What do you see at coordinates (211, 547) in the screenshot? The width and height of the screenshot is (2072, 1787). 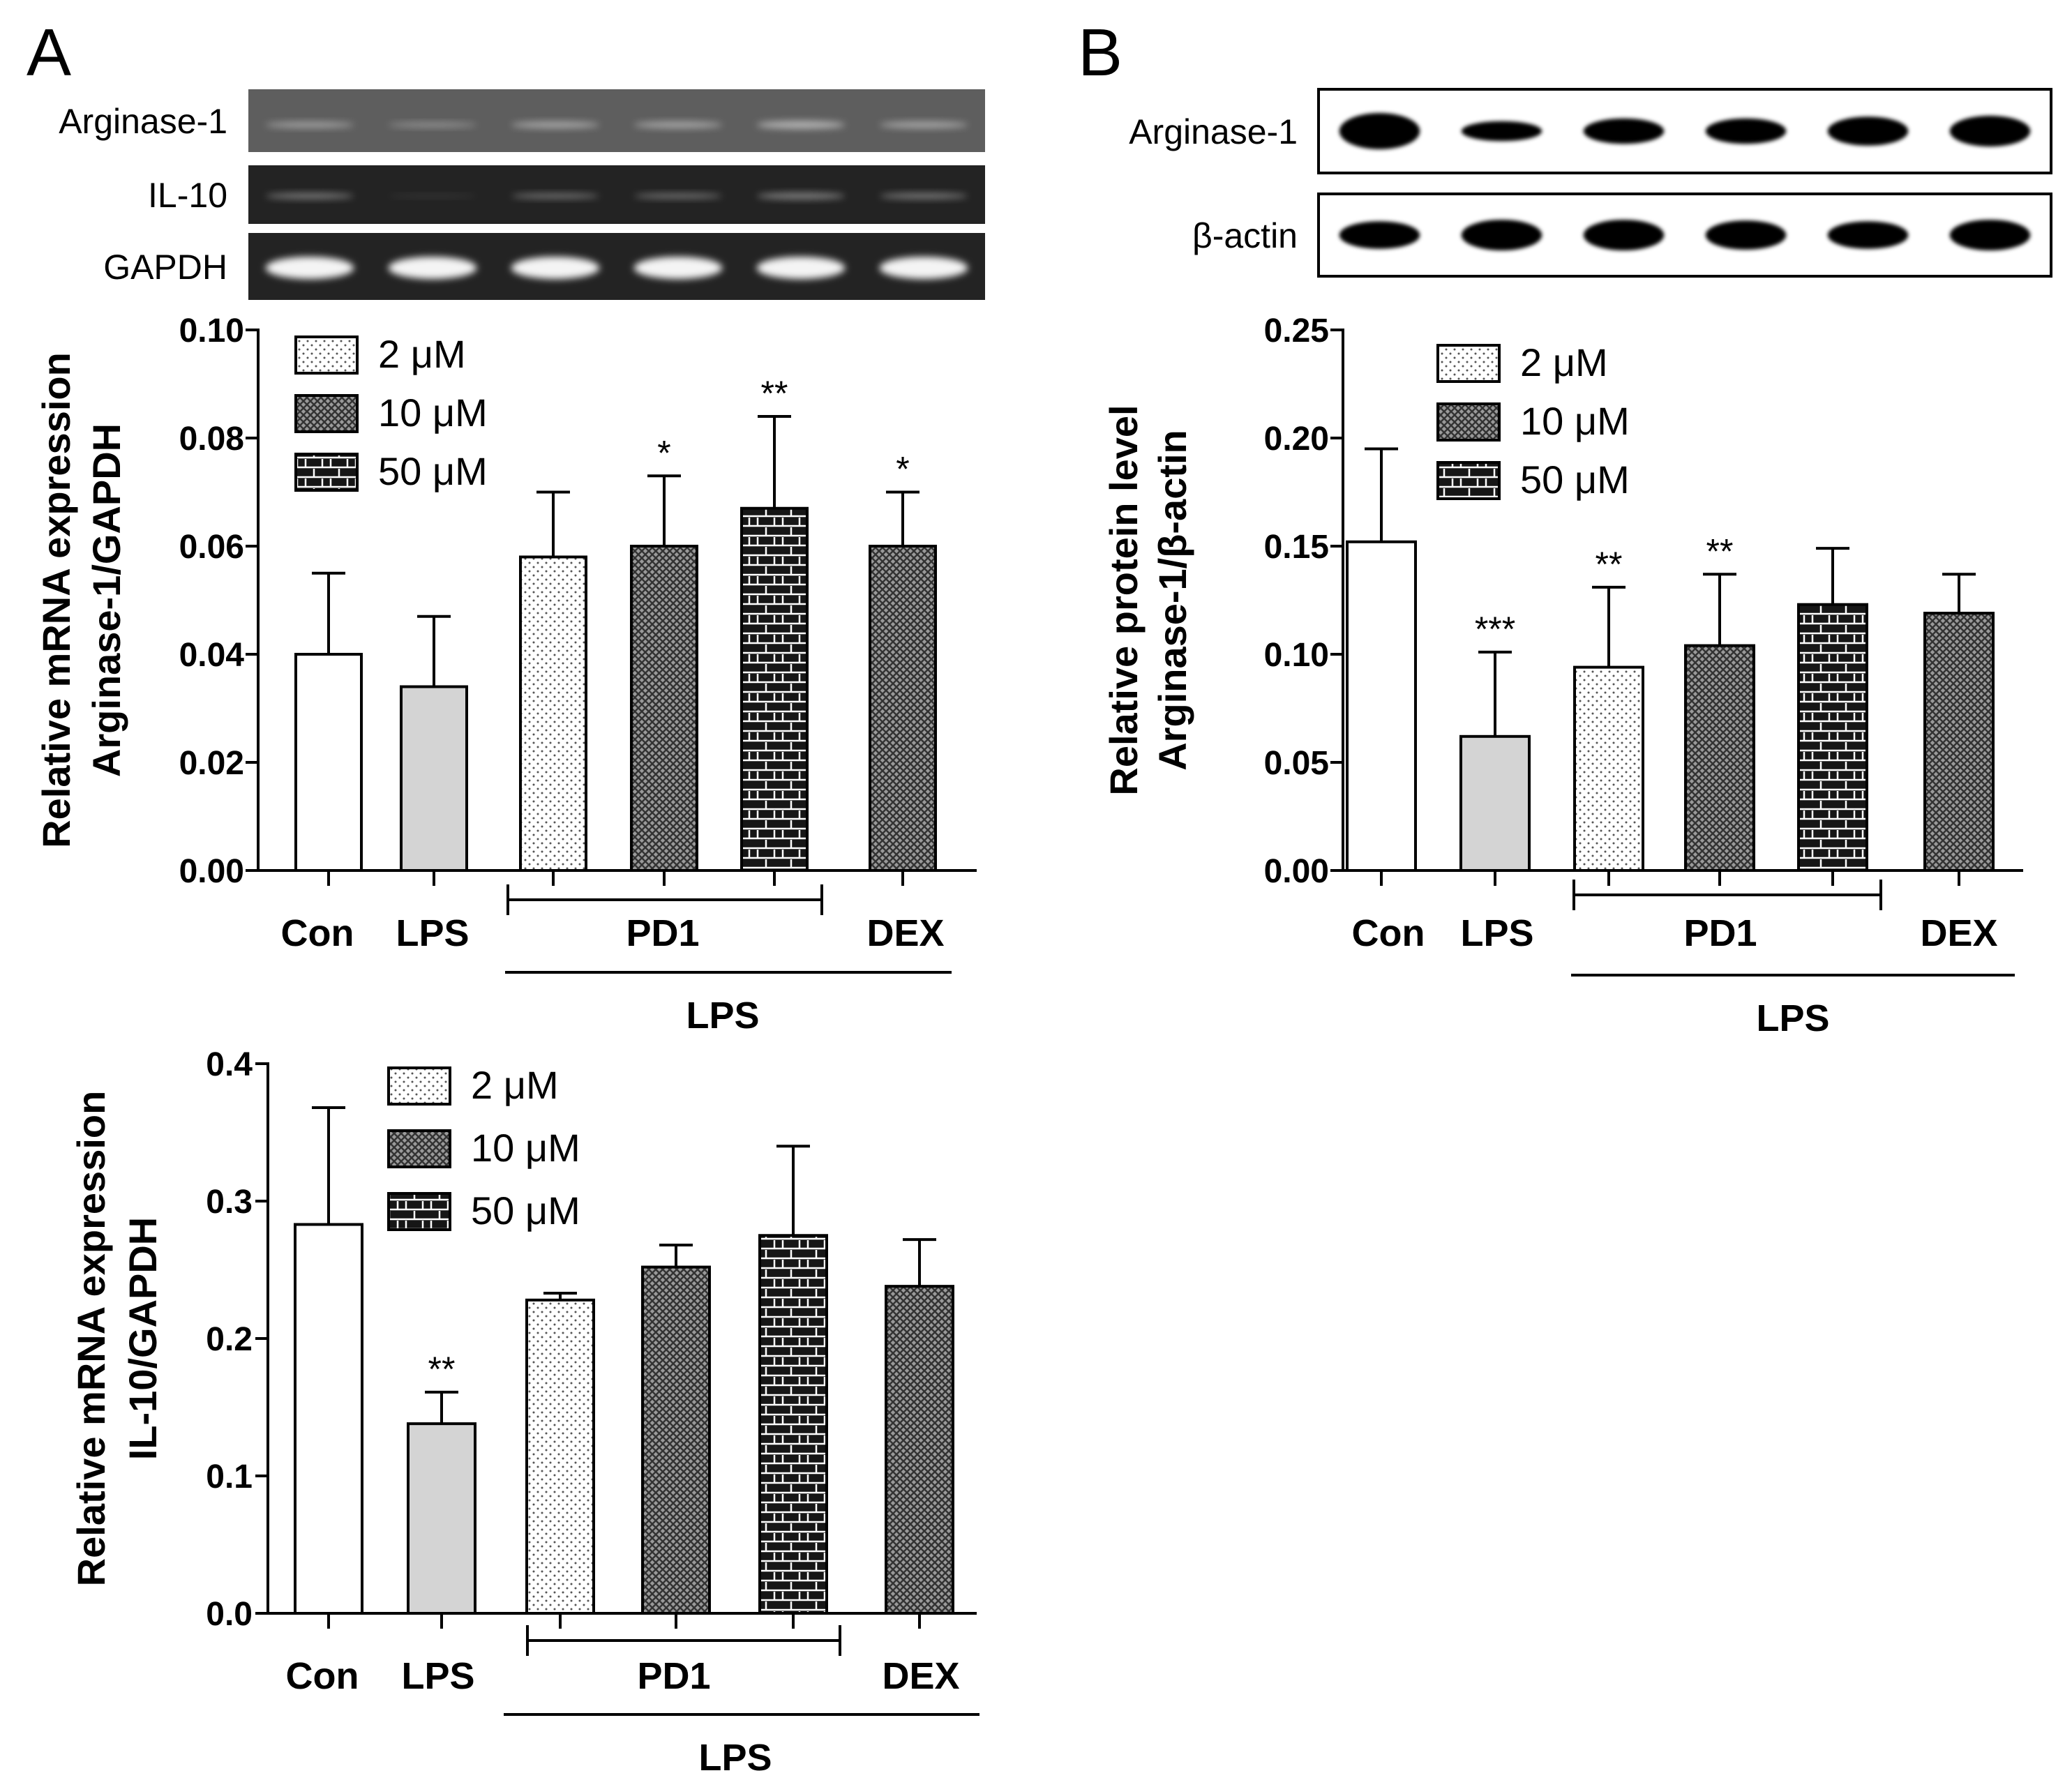 I see `y-tick-label: 0.06` at bounding box center [211, 547].